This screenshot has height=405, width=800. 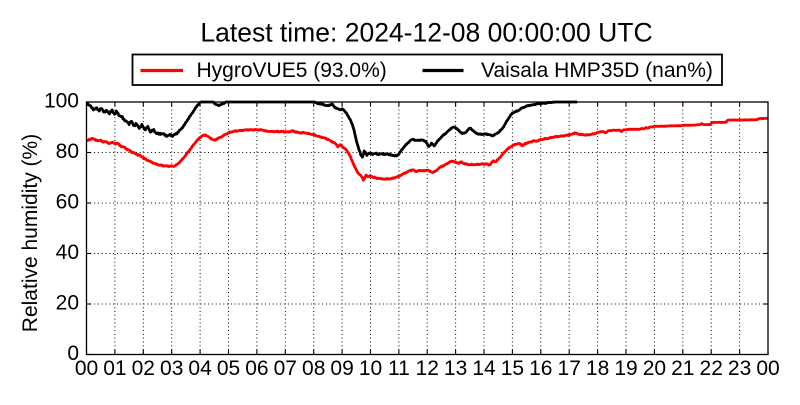 What do you see at coordinates (597, 70) in the screenshot?
I see `svg-text: Vaisala HMP35D (nan%)` at bounding box center [597, 70].